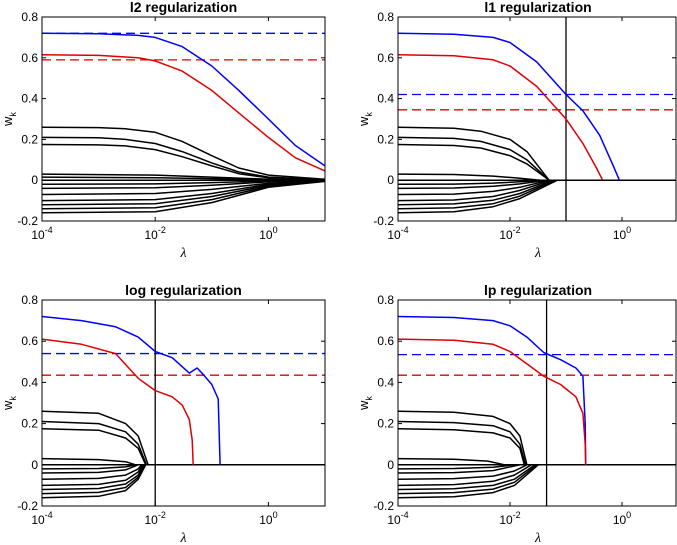  Describe the element at coordinates (183, 290) in the screenshot. I see `chart-title: log regularization` at that location.